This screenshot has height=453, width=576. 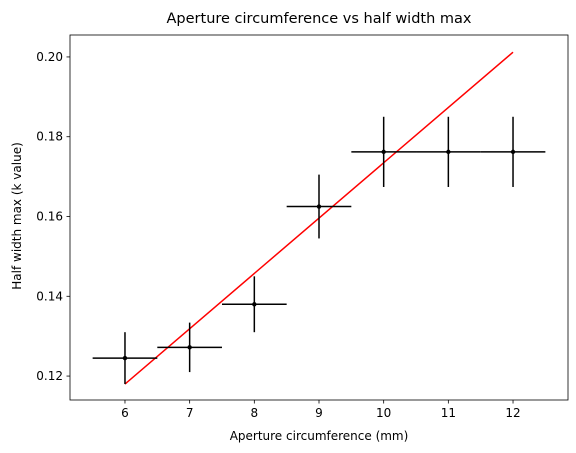 I want to click on x-tick-label: 8, so click(x=255, y=413).